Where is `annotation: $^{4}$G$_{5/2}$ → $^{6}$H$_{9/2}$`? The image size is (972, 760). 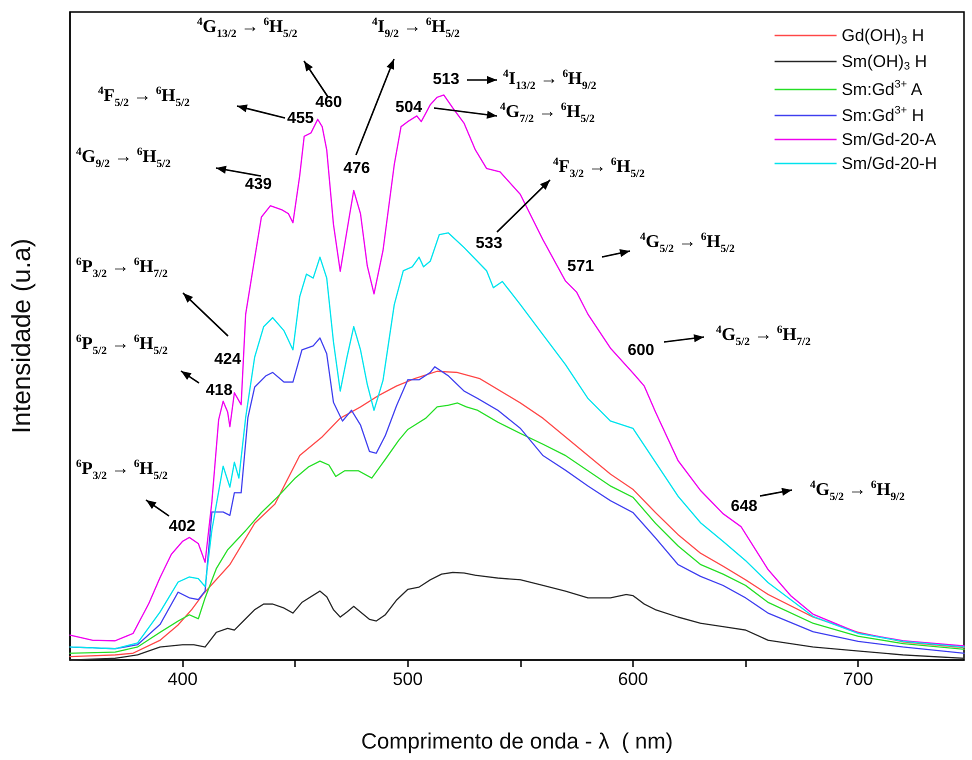 annotation: $^{4}$G$_{5/2}$ → $^{6}$H$_{9/2}$ is located at coordinates (857, 491).